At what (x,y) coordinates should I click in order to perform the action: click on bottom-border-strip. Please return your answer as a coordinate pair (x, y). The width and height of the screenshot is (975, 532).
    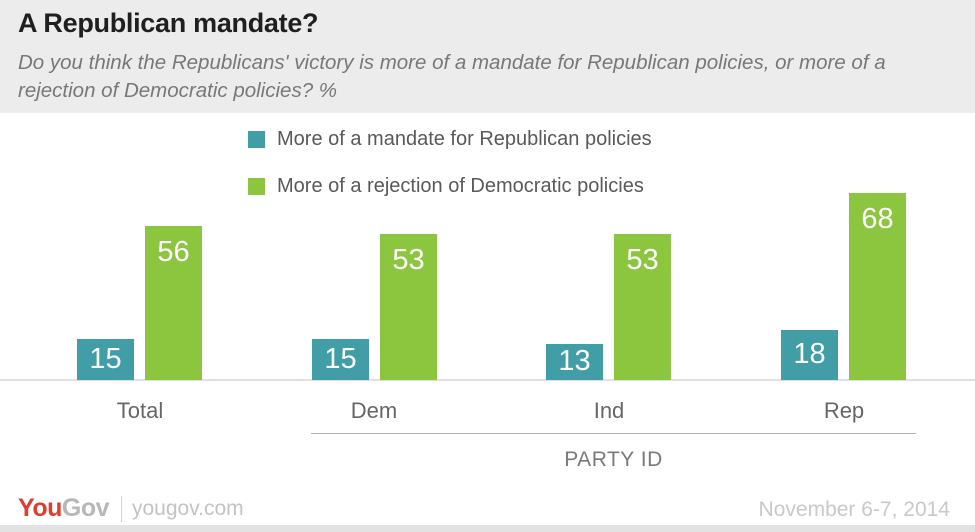
    Looking at the image, I should click on (487, 528).